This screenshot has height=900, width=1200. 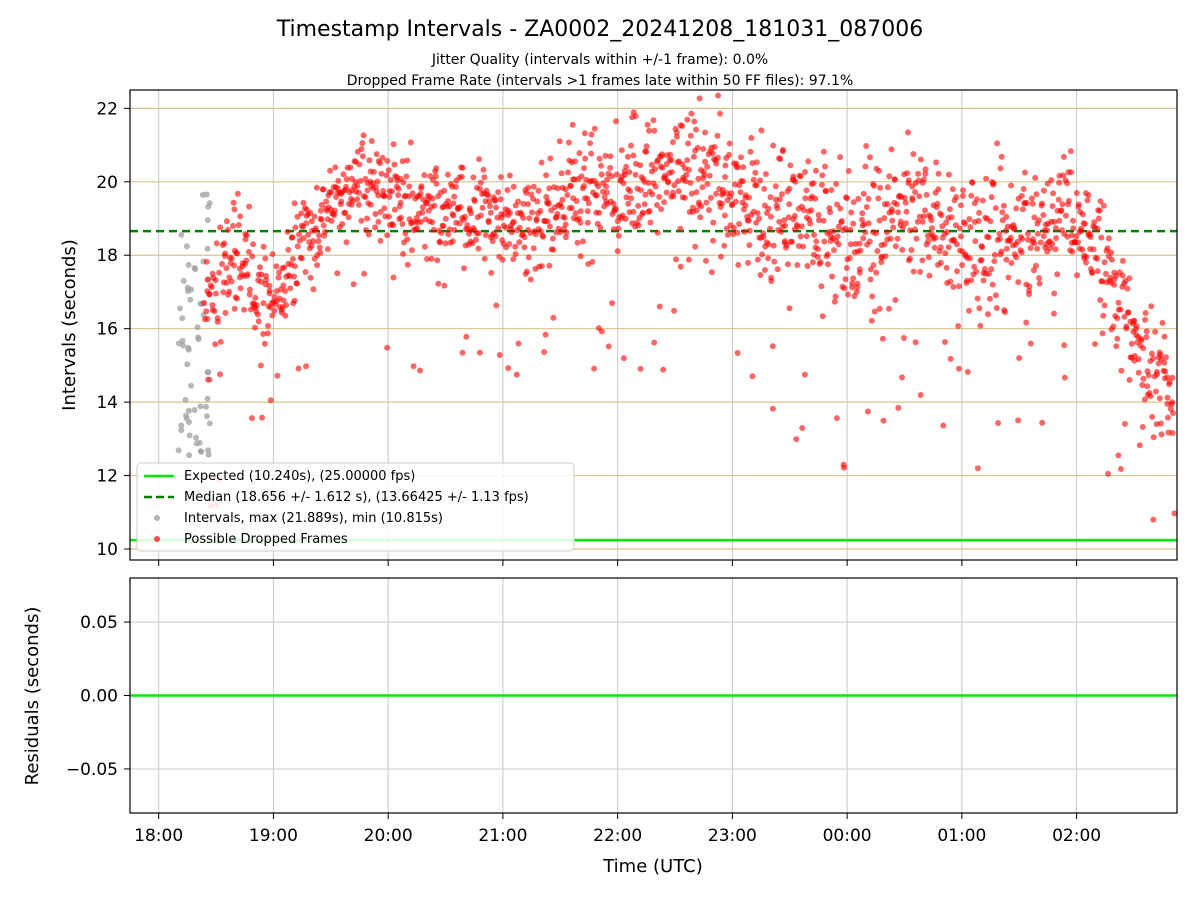 What do you see at coordinates (732, 836) in the screenshot?
I see `x-tick-label: 23:00` at bounding box center [732, 836].